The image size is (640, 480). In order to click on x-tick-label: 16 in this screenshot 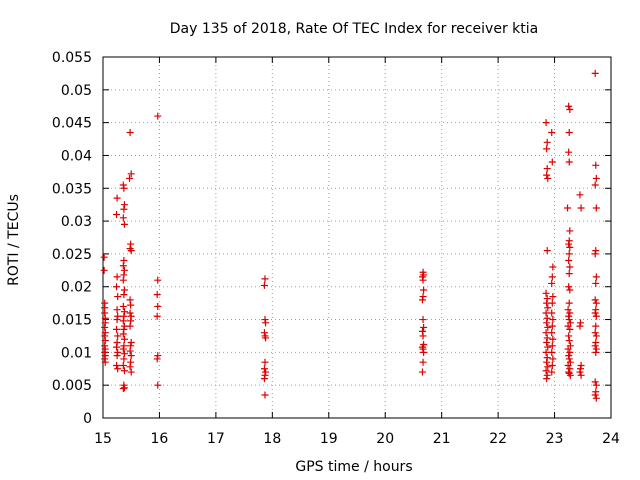, I will do `click(160, 439)`.